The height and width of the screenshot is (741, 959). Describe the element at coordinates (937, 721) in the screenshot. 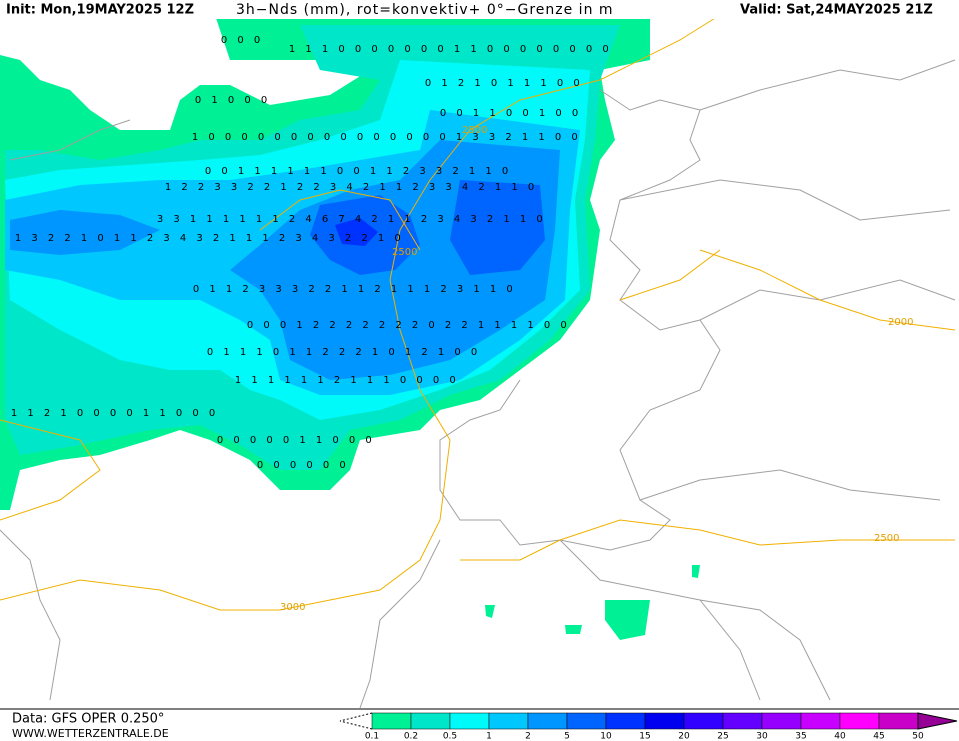

I see `colorbar-tip` at that location.